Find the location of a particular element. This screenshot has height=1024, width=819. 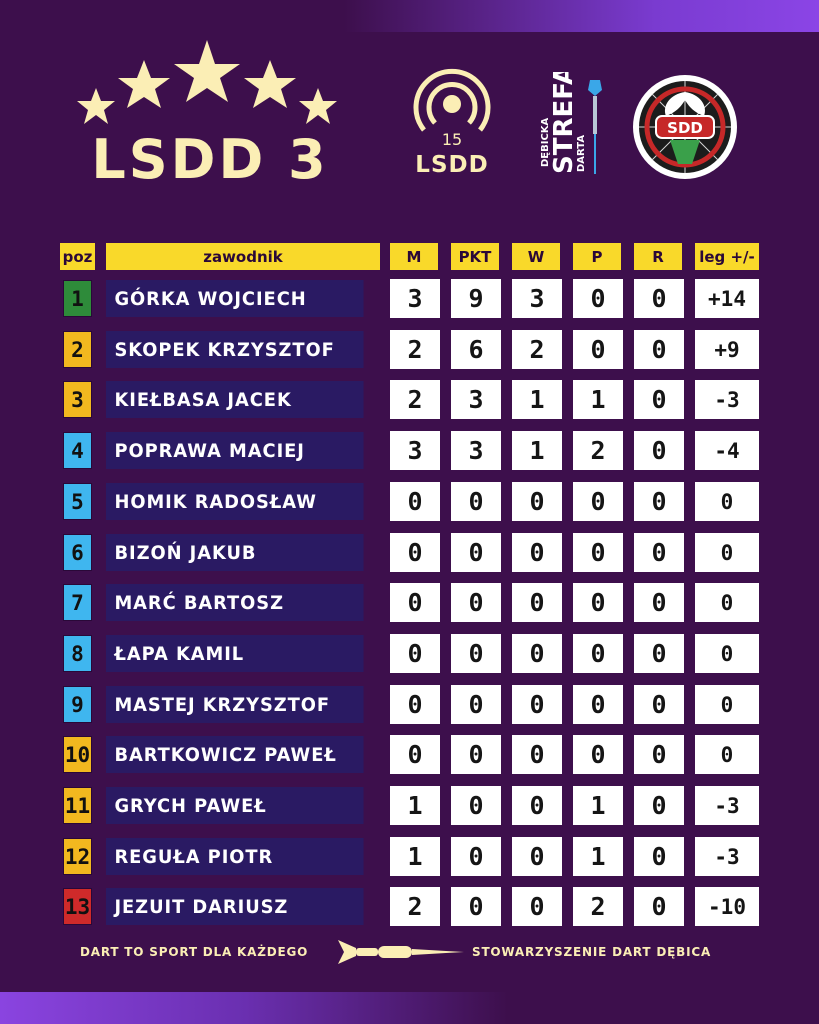

row-player-name: MASTEJ KRZYSZTOF is located at coordinates (235, 704).